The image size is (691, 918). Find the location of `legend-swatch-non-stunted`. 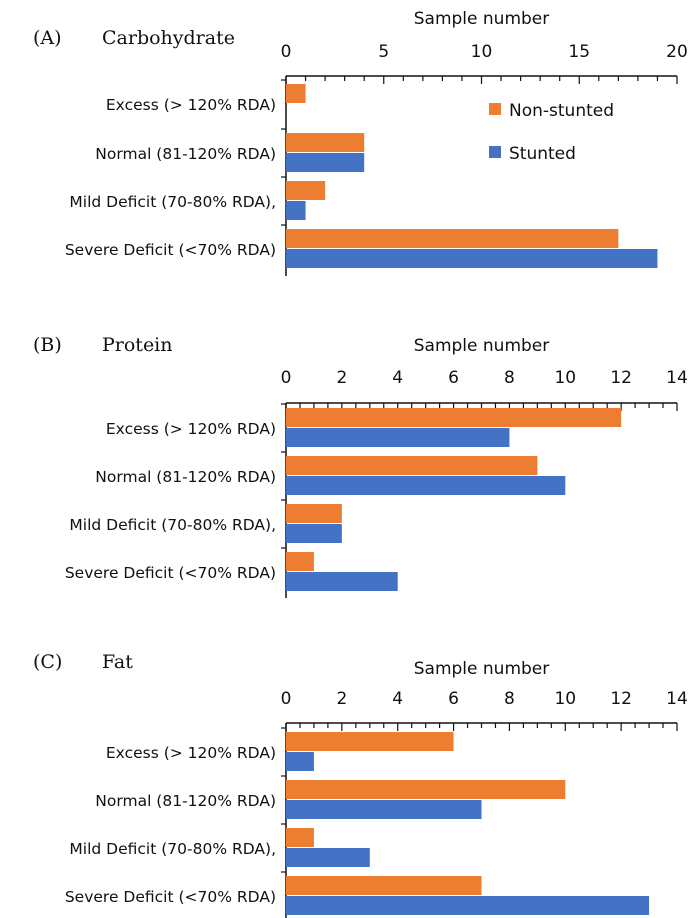

legend-swatch-non-stunted is located at coordinates (495, 109).